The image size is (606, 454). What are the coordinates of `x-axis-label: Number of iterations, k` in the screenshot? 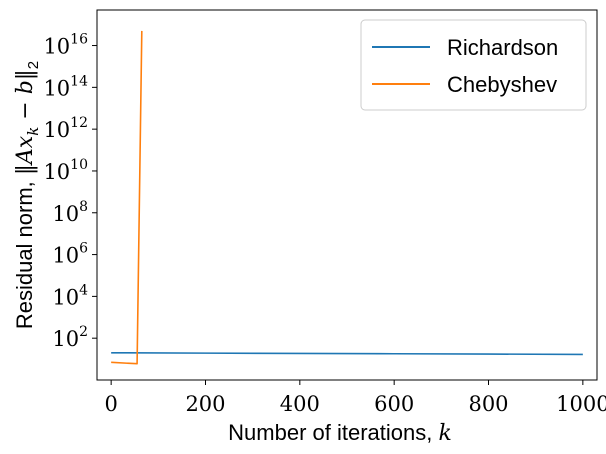 It's located at (340, 433).